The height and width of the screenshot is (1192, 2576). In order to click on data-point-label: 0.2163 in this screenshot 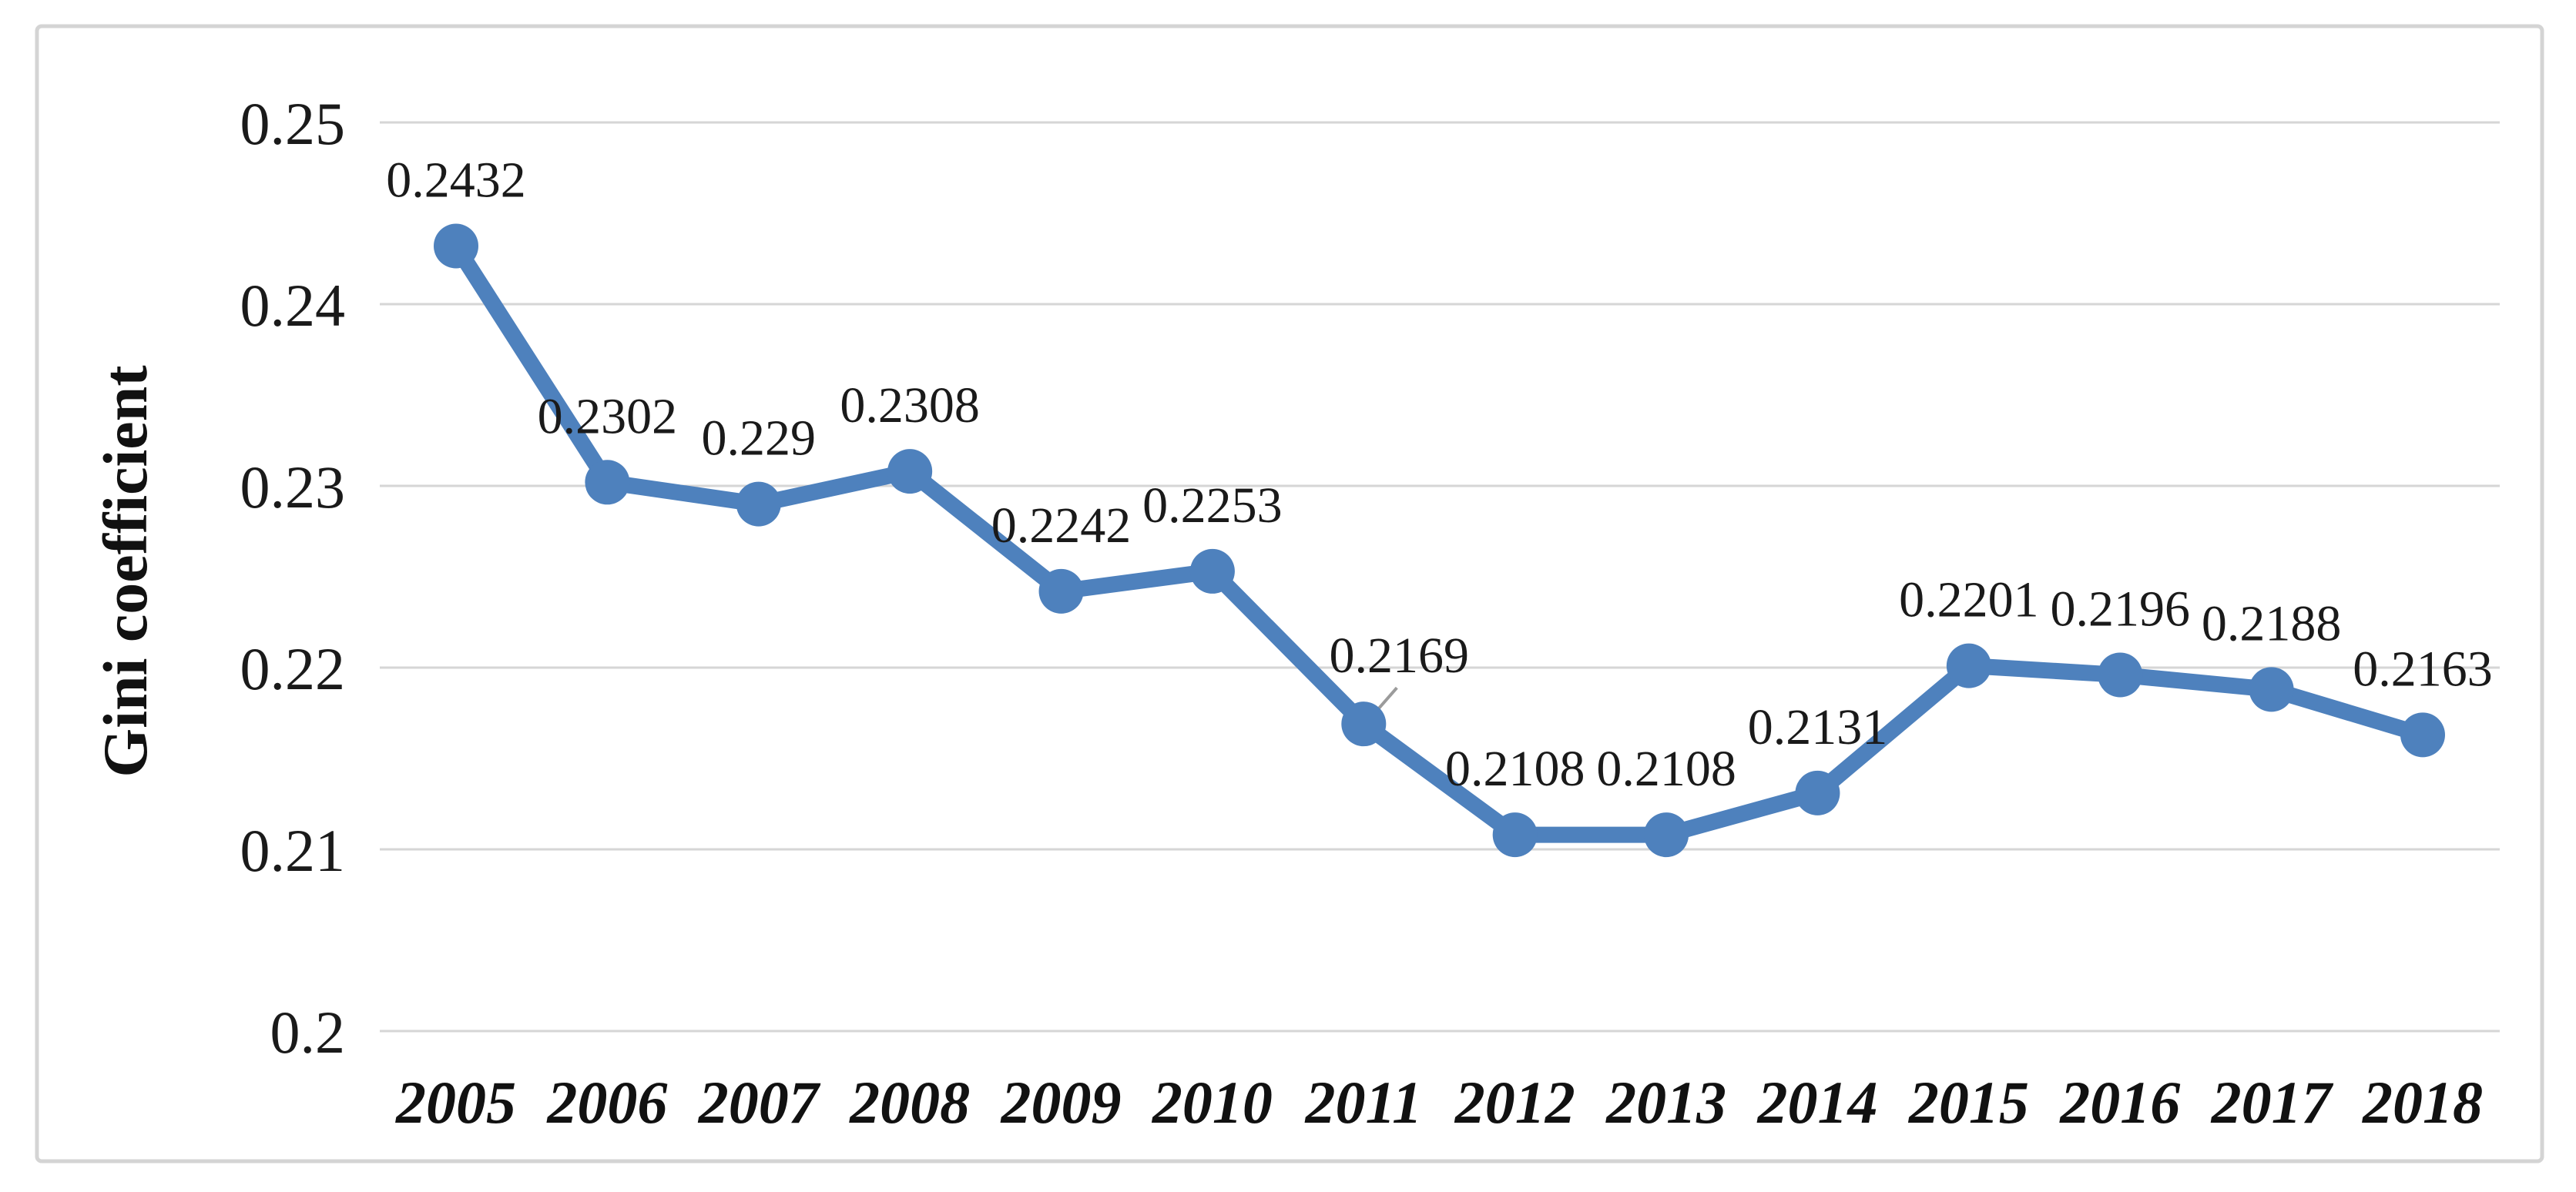, I will do `click(2423, 669)`.